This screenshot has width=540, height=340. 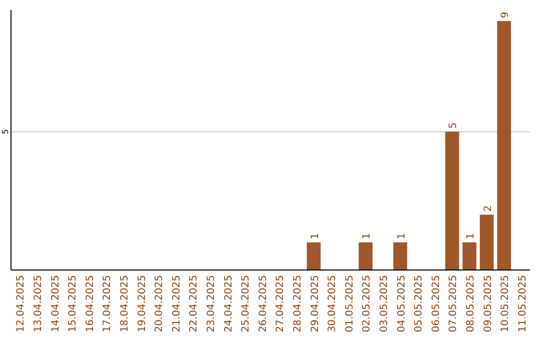 What do you see at coordinates (211, 303) in the screenshot?
I see `x-tick-label: 23.04.2025` at bounding box center [211, 303].